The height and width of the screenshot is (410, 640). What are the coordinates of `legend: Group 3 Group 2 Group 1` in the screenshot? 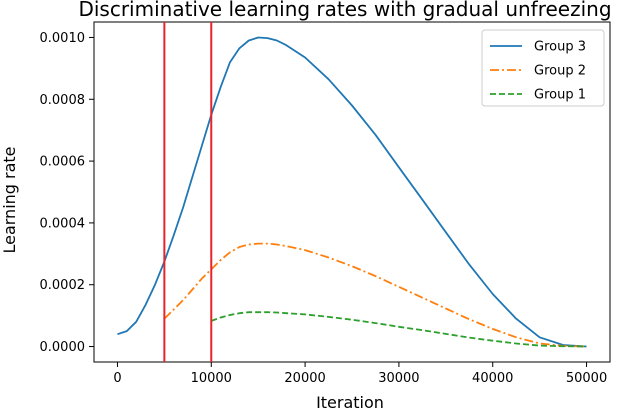 It's located at (543, 68).